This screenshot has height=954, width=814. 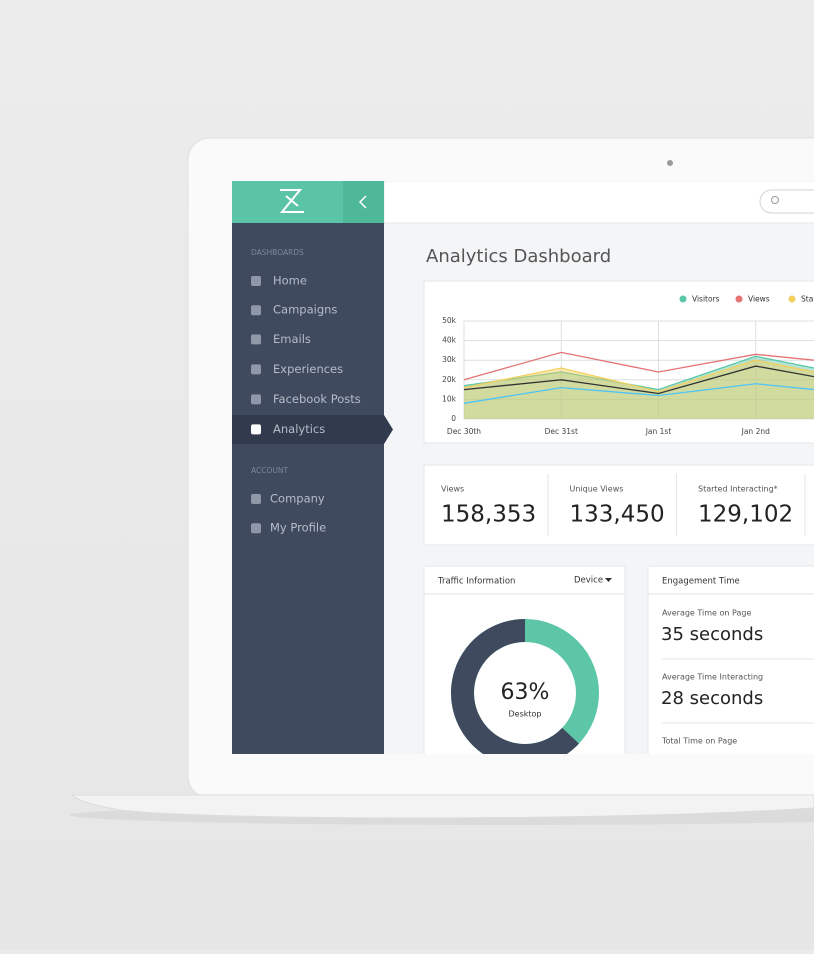 What do you see at coordinates (617, 515) in the screenshot?
I see `stat-value: 133,450` at bounding box center [617, 515].